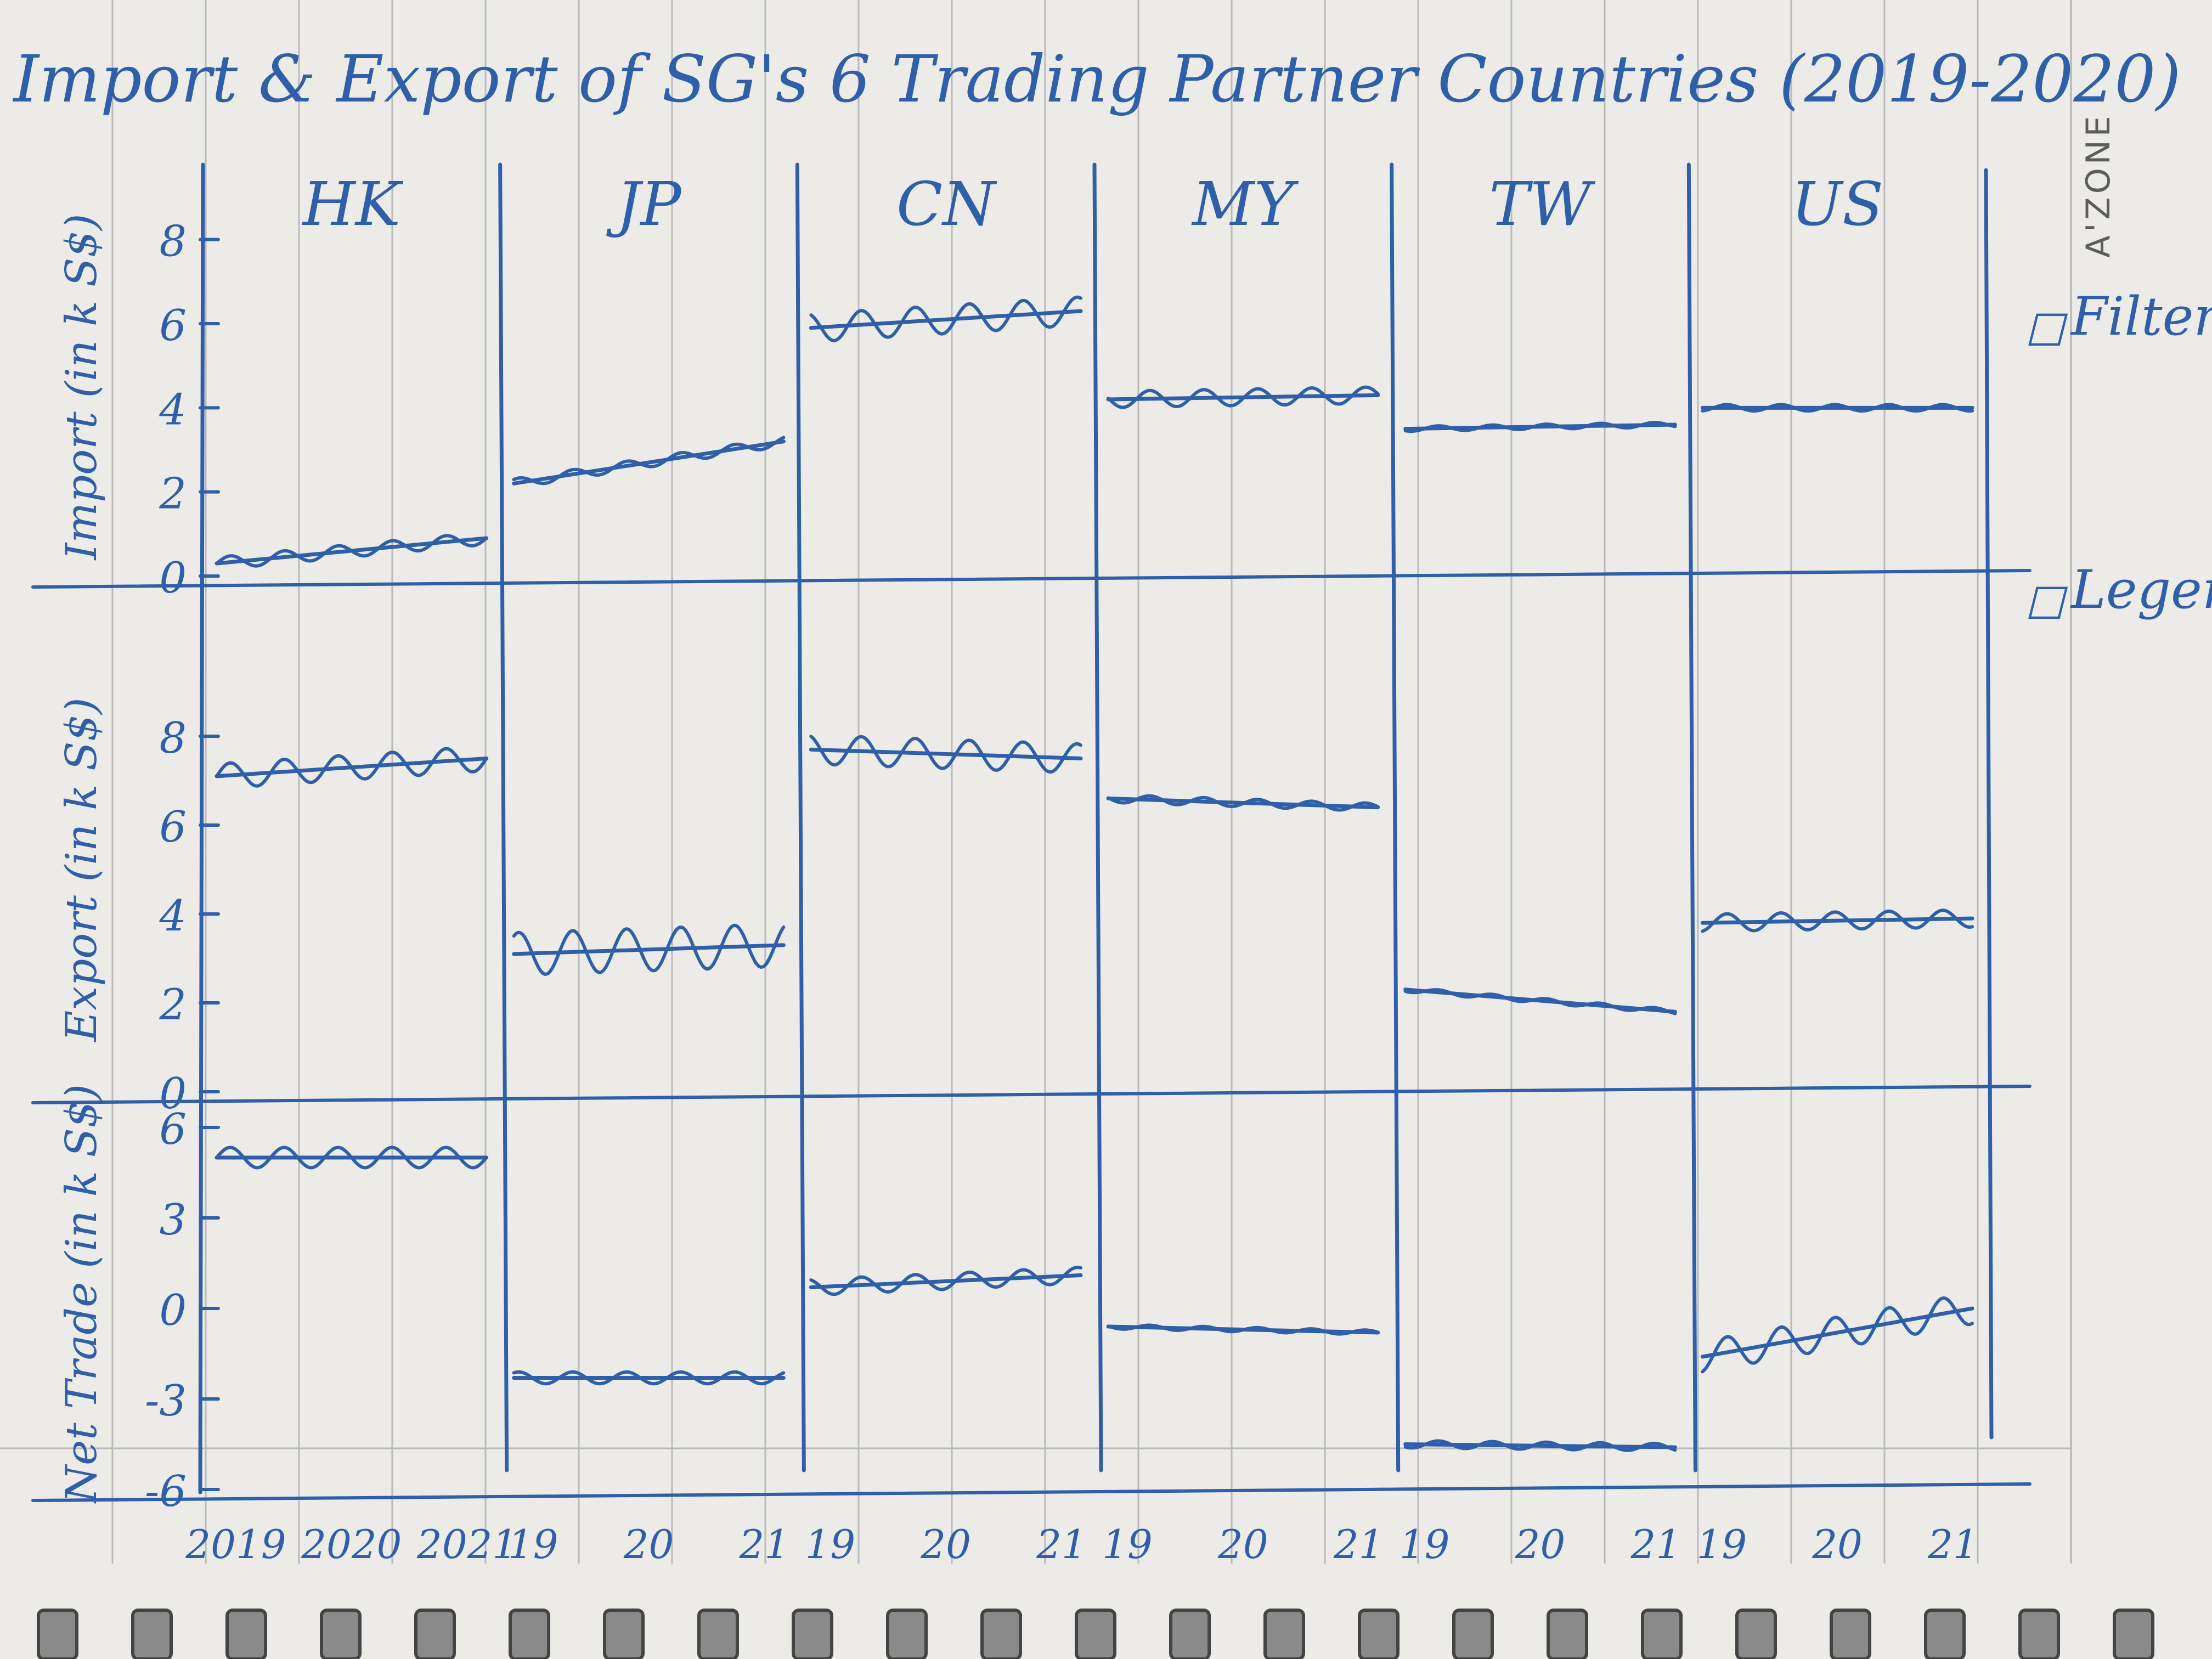 Image resolution: width=2212 pixels, height=1659 pixels. I want to click on import-wave-line-jp, so click(649, 461).